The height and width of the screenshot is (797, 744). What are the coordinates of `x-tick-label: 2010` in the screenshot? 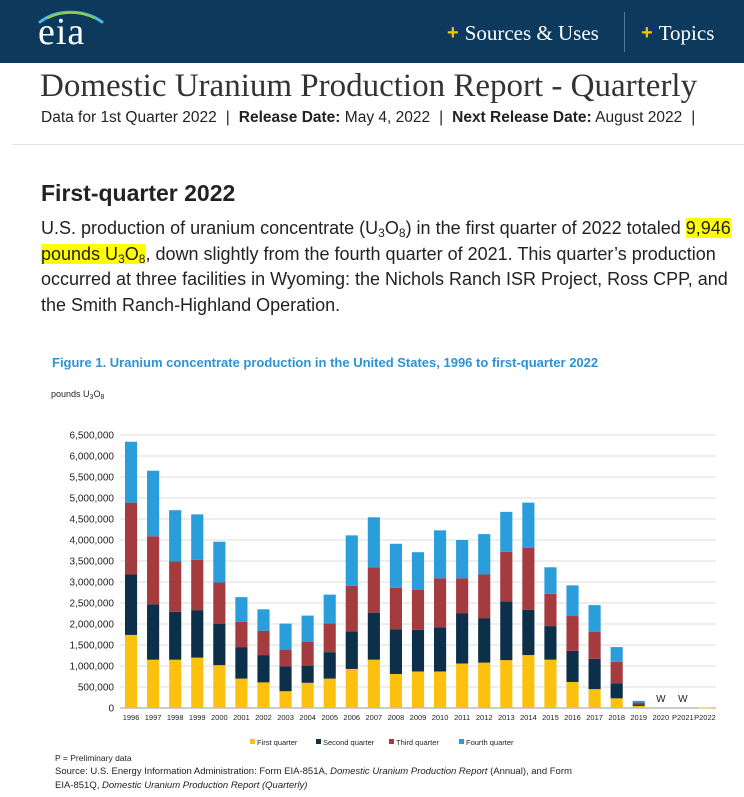 It's located at (440, 717).